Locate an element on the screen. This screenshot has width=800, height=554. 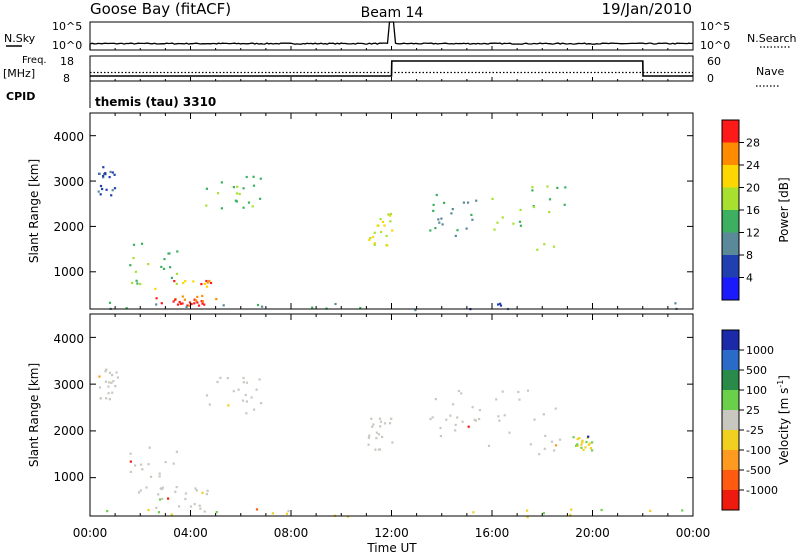
velocity-ytick-4000: 4000 is located at coordinates (68, 339).